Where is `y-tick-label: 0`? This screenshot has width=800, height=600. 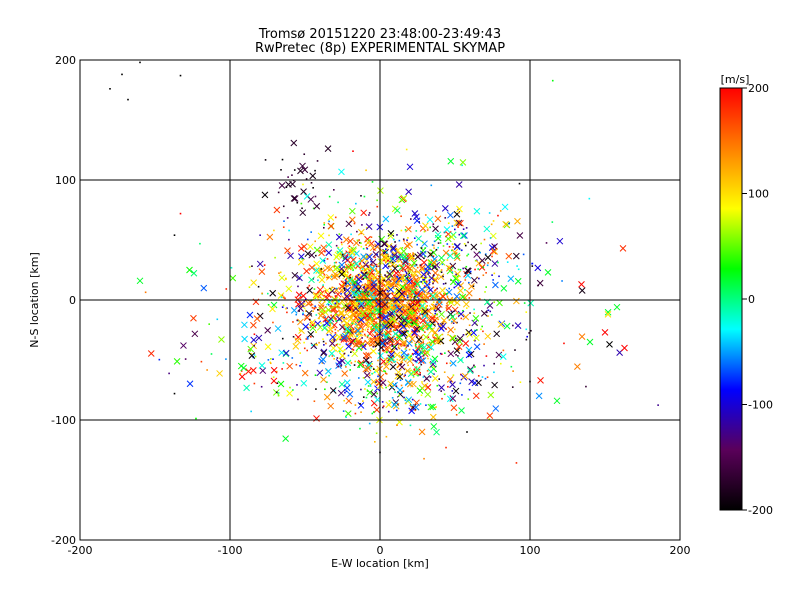 y-tick-label: 0 is located at coordinates (72, 300).